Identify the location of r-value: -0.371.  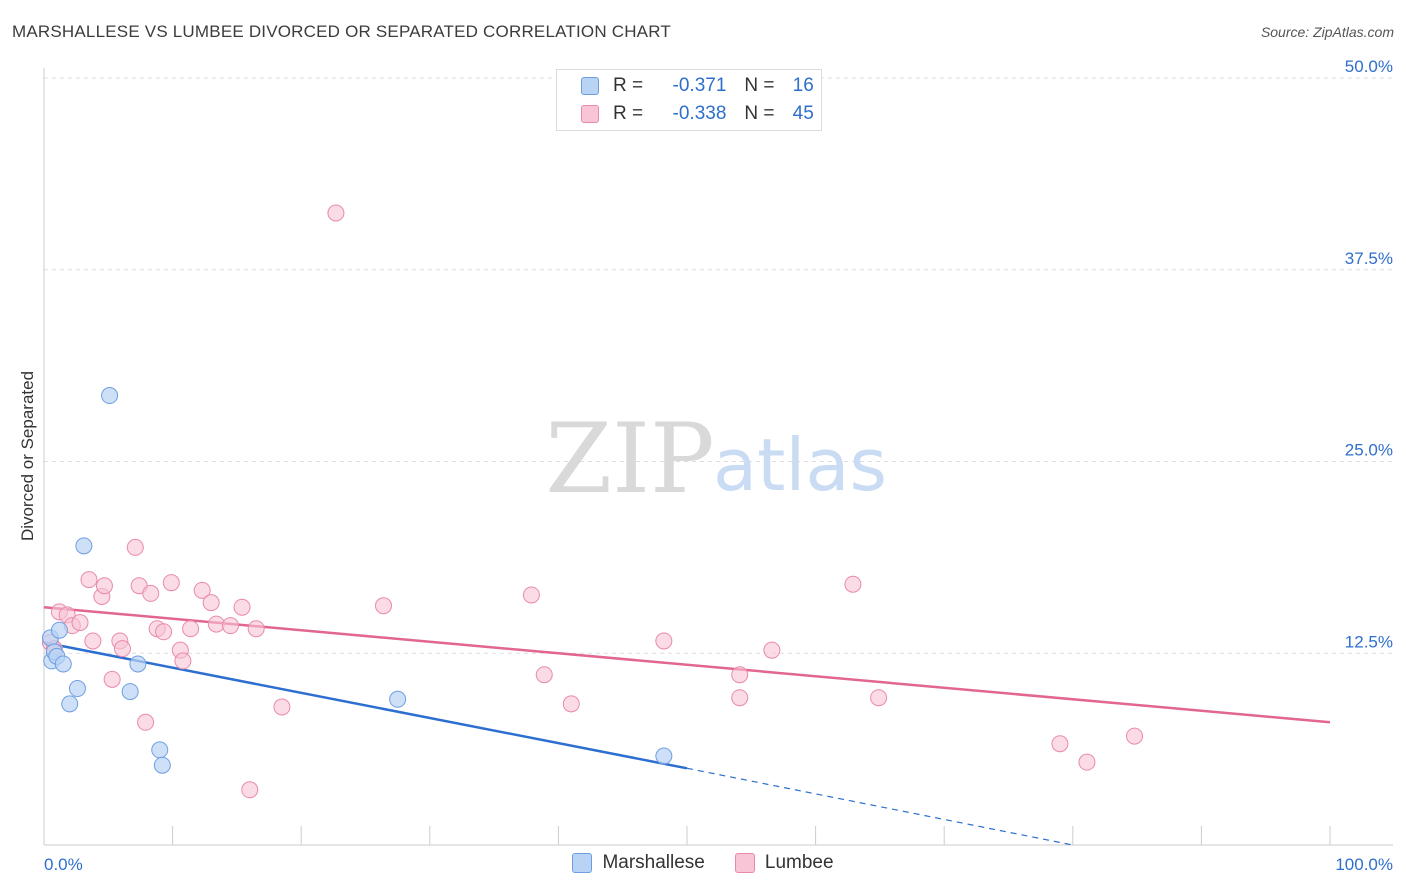
(699, 85).